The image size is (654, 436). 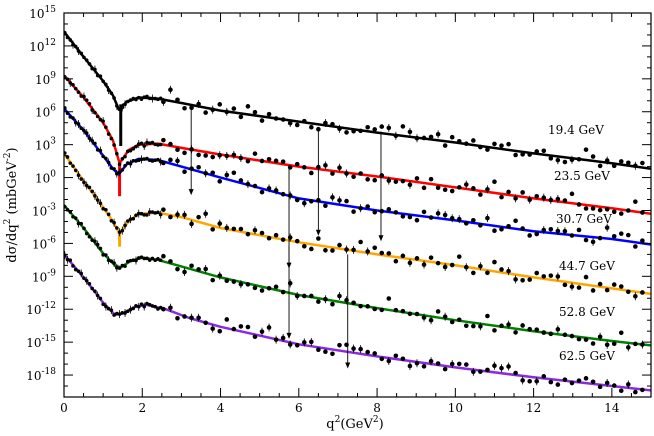 What do you see at coordinates (582, 176) in the screenshot?
I see `legend-label-1: 23.5 GeV` at bounding box center [582, 176].